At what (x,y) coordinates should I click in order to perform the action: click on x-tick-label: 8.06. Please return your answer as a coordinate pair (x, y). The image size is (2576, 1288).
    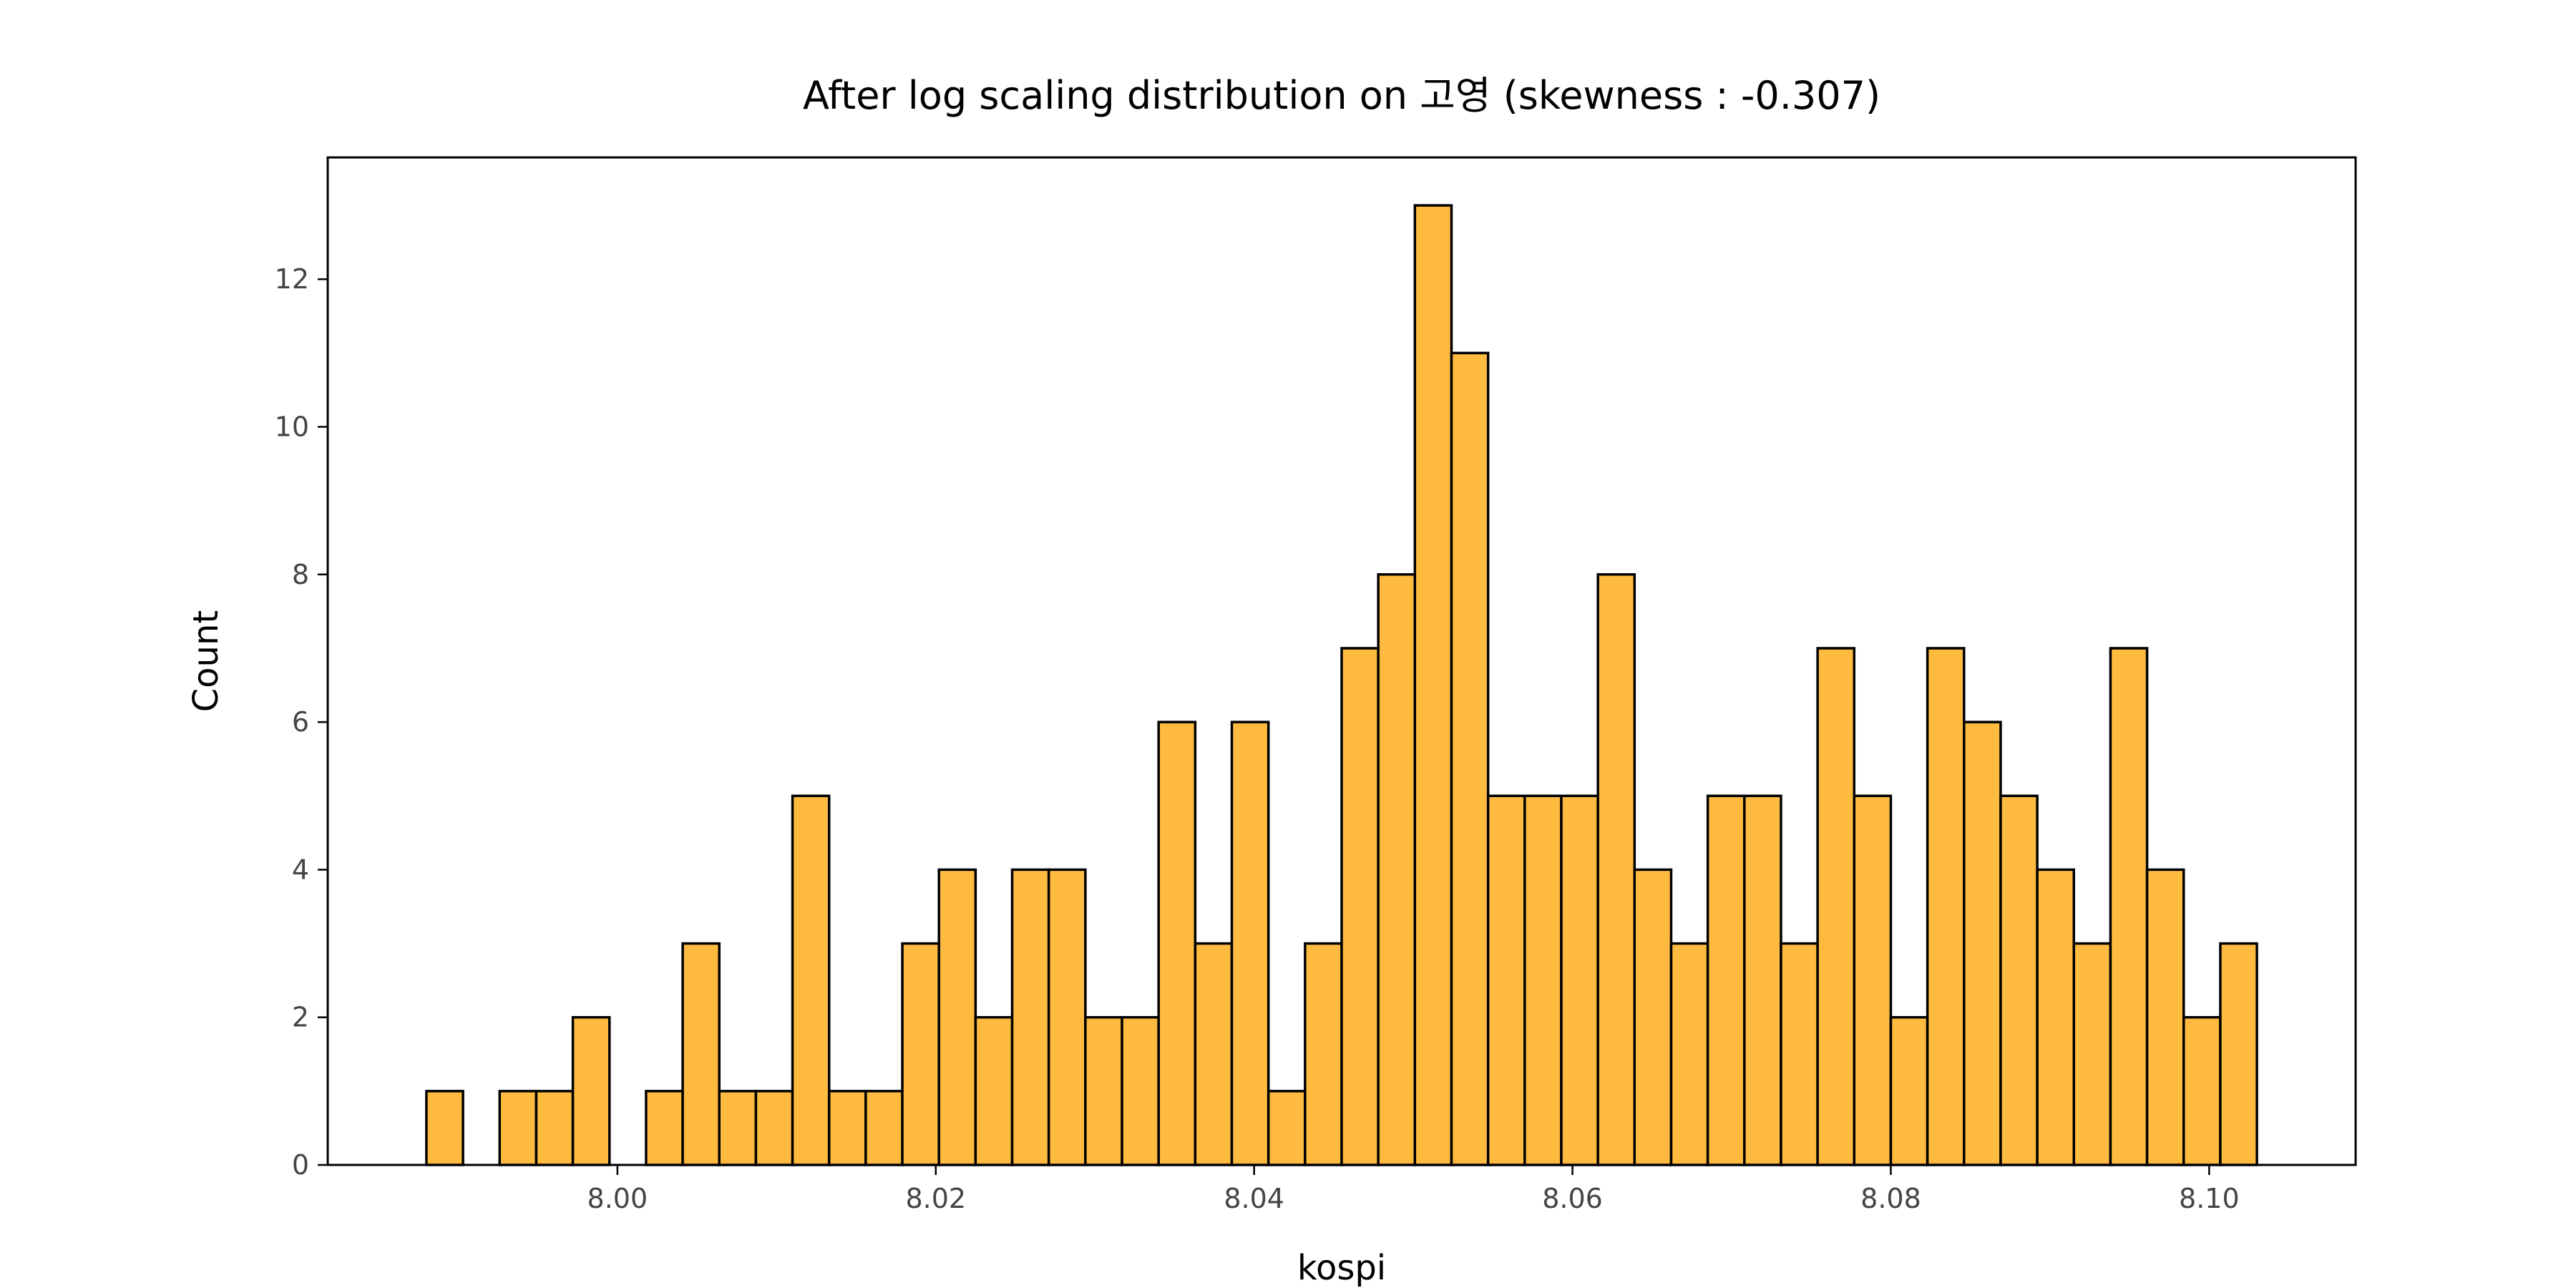
    Looking at the image, I should click on (1572, 1198).